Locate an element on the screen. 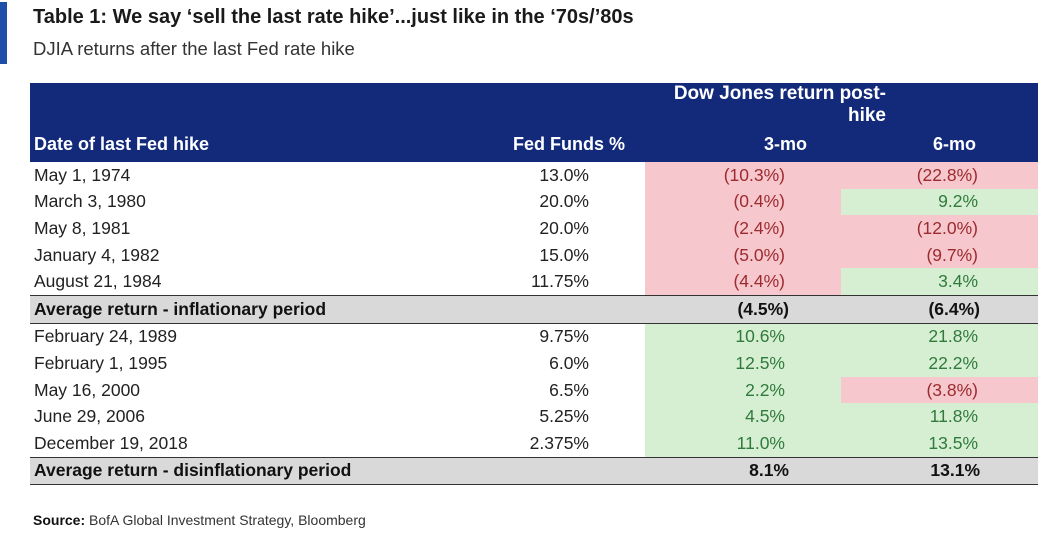  row-3mo-return: 11.0% is located at coordinates (743, 443).